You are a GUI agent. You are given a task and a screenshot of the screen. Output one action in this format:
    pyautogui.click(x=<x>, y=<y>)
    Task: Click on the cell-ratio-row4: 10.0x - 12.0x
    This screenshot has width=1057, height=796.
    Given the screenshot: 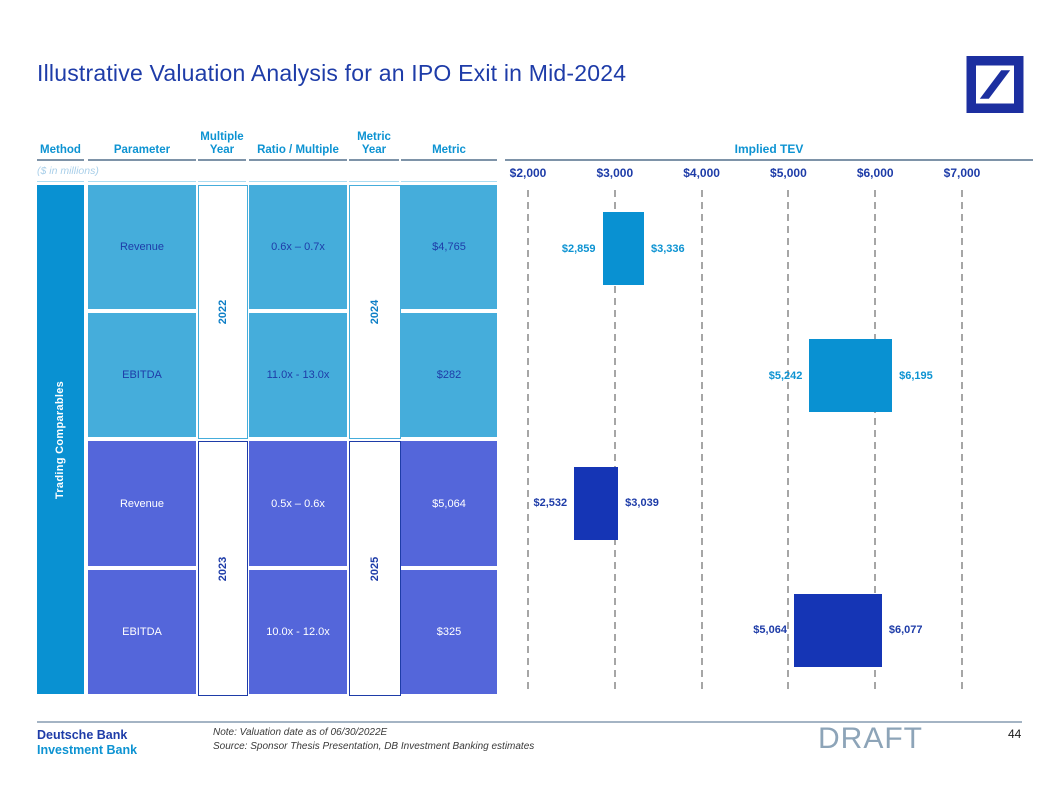 What is the action you would take?
    pyautogui.click(x=298, y=632)
    